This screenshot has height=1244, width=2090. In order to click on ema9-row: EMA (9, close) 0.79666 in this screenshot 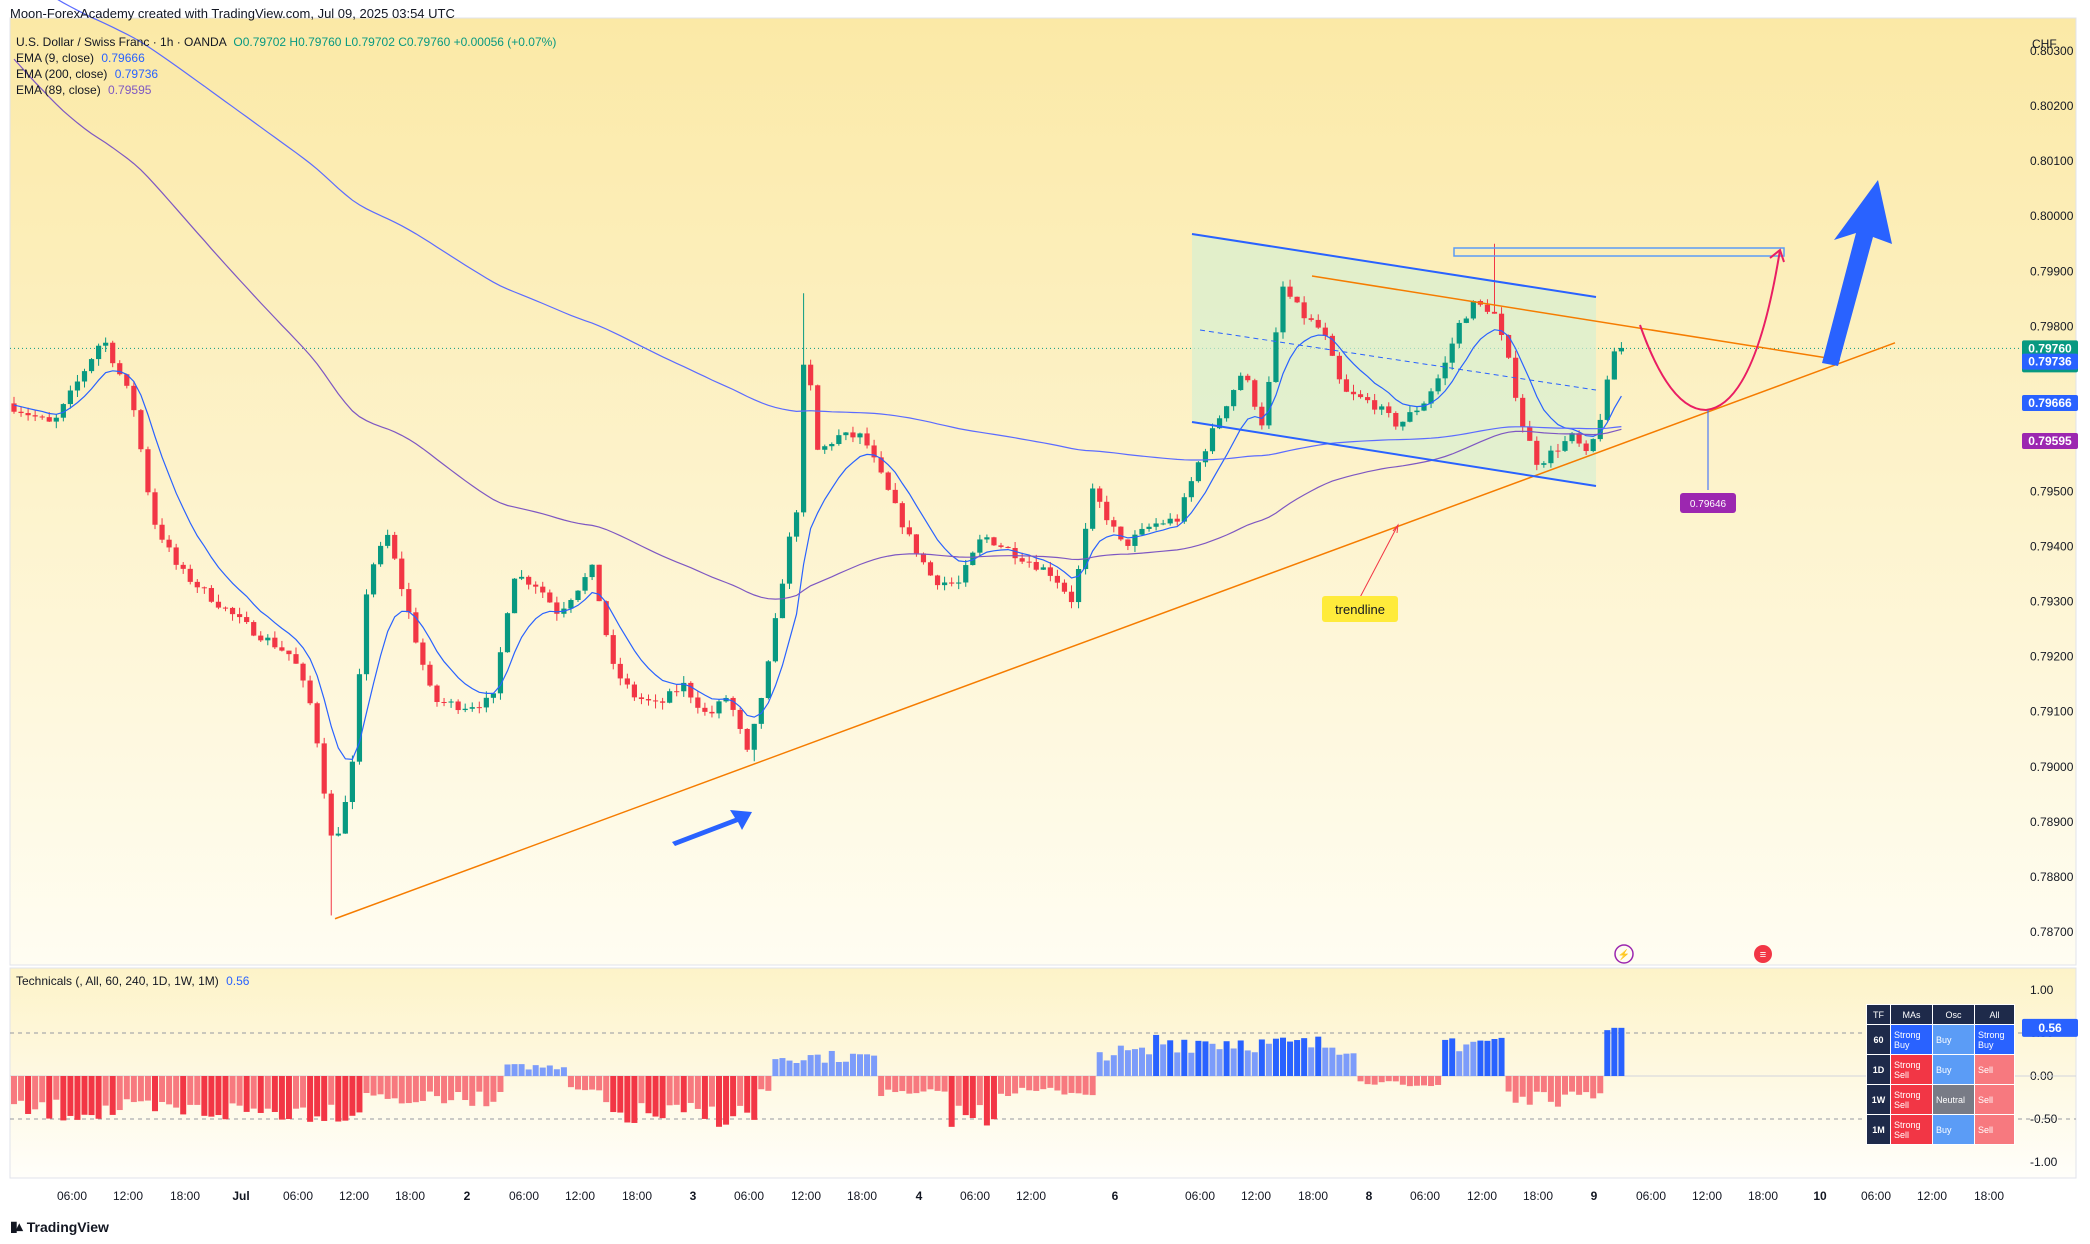, I will do `click(286, 58)`.